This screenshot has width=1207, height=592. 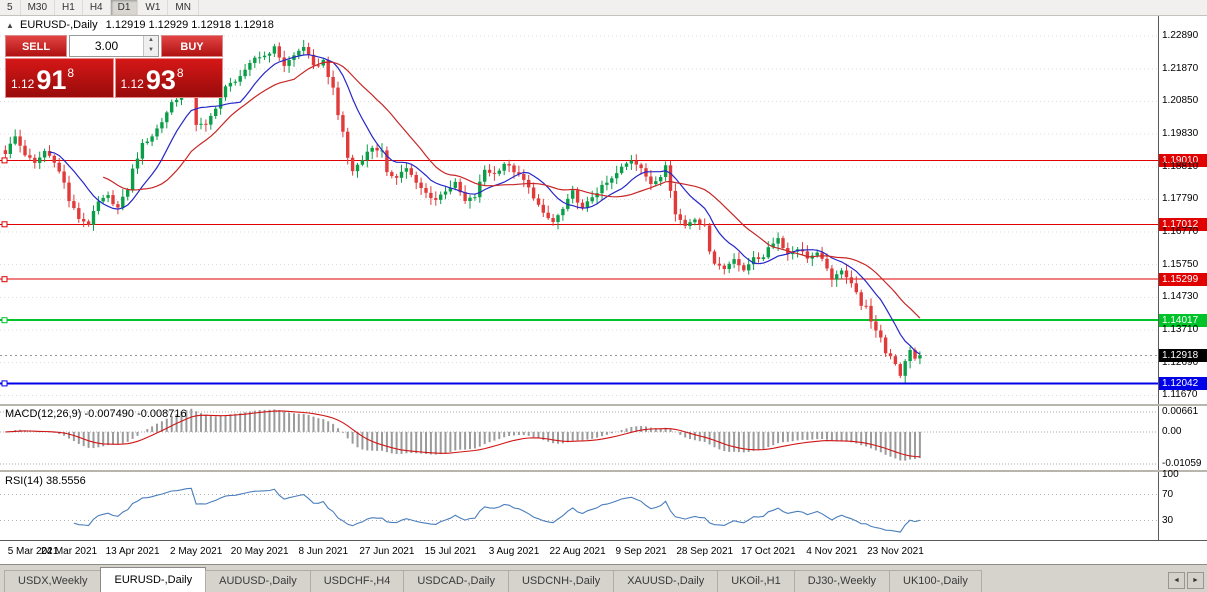 What do you see at coordinates (189, 25) in the screenshot?
I see `ohlc-values: 1.12919 1.12929 1.12918 1.12918` at bounding box center [189, 25].